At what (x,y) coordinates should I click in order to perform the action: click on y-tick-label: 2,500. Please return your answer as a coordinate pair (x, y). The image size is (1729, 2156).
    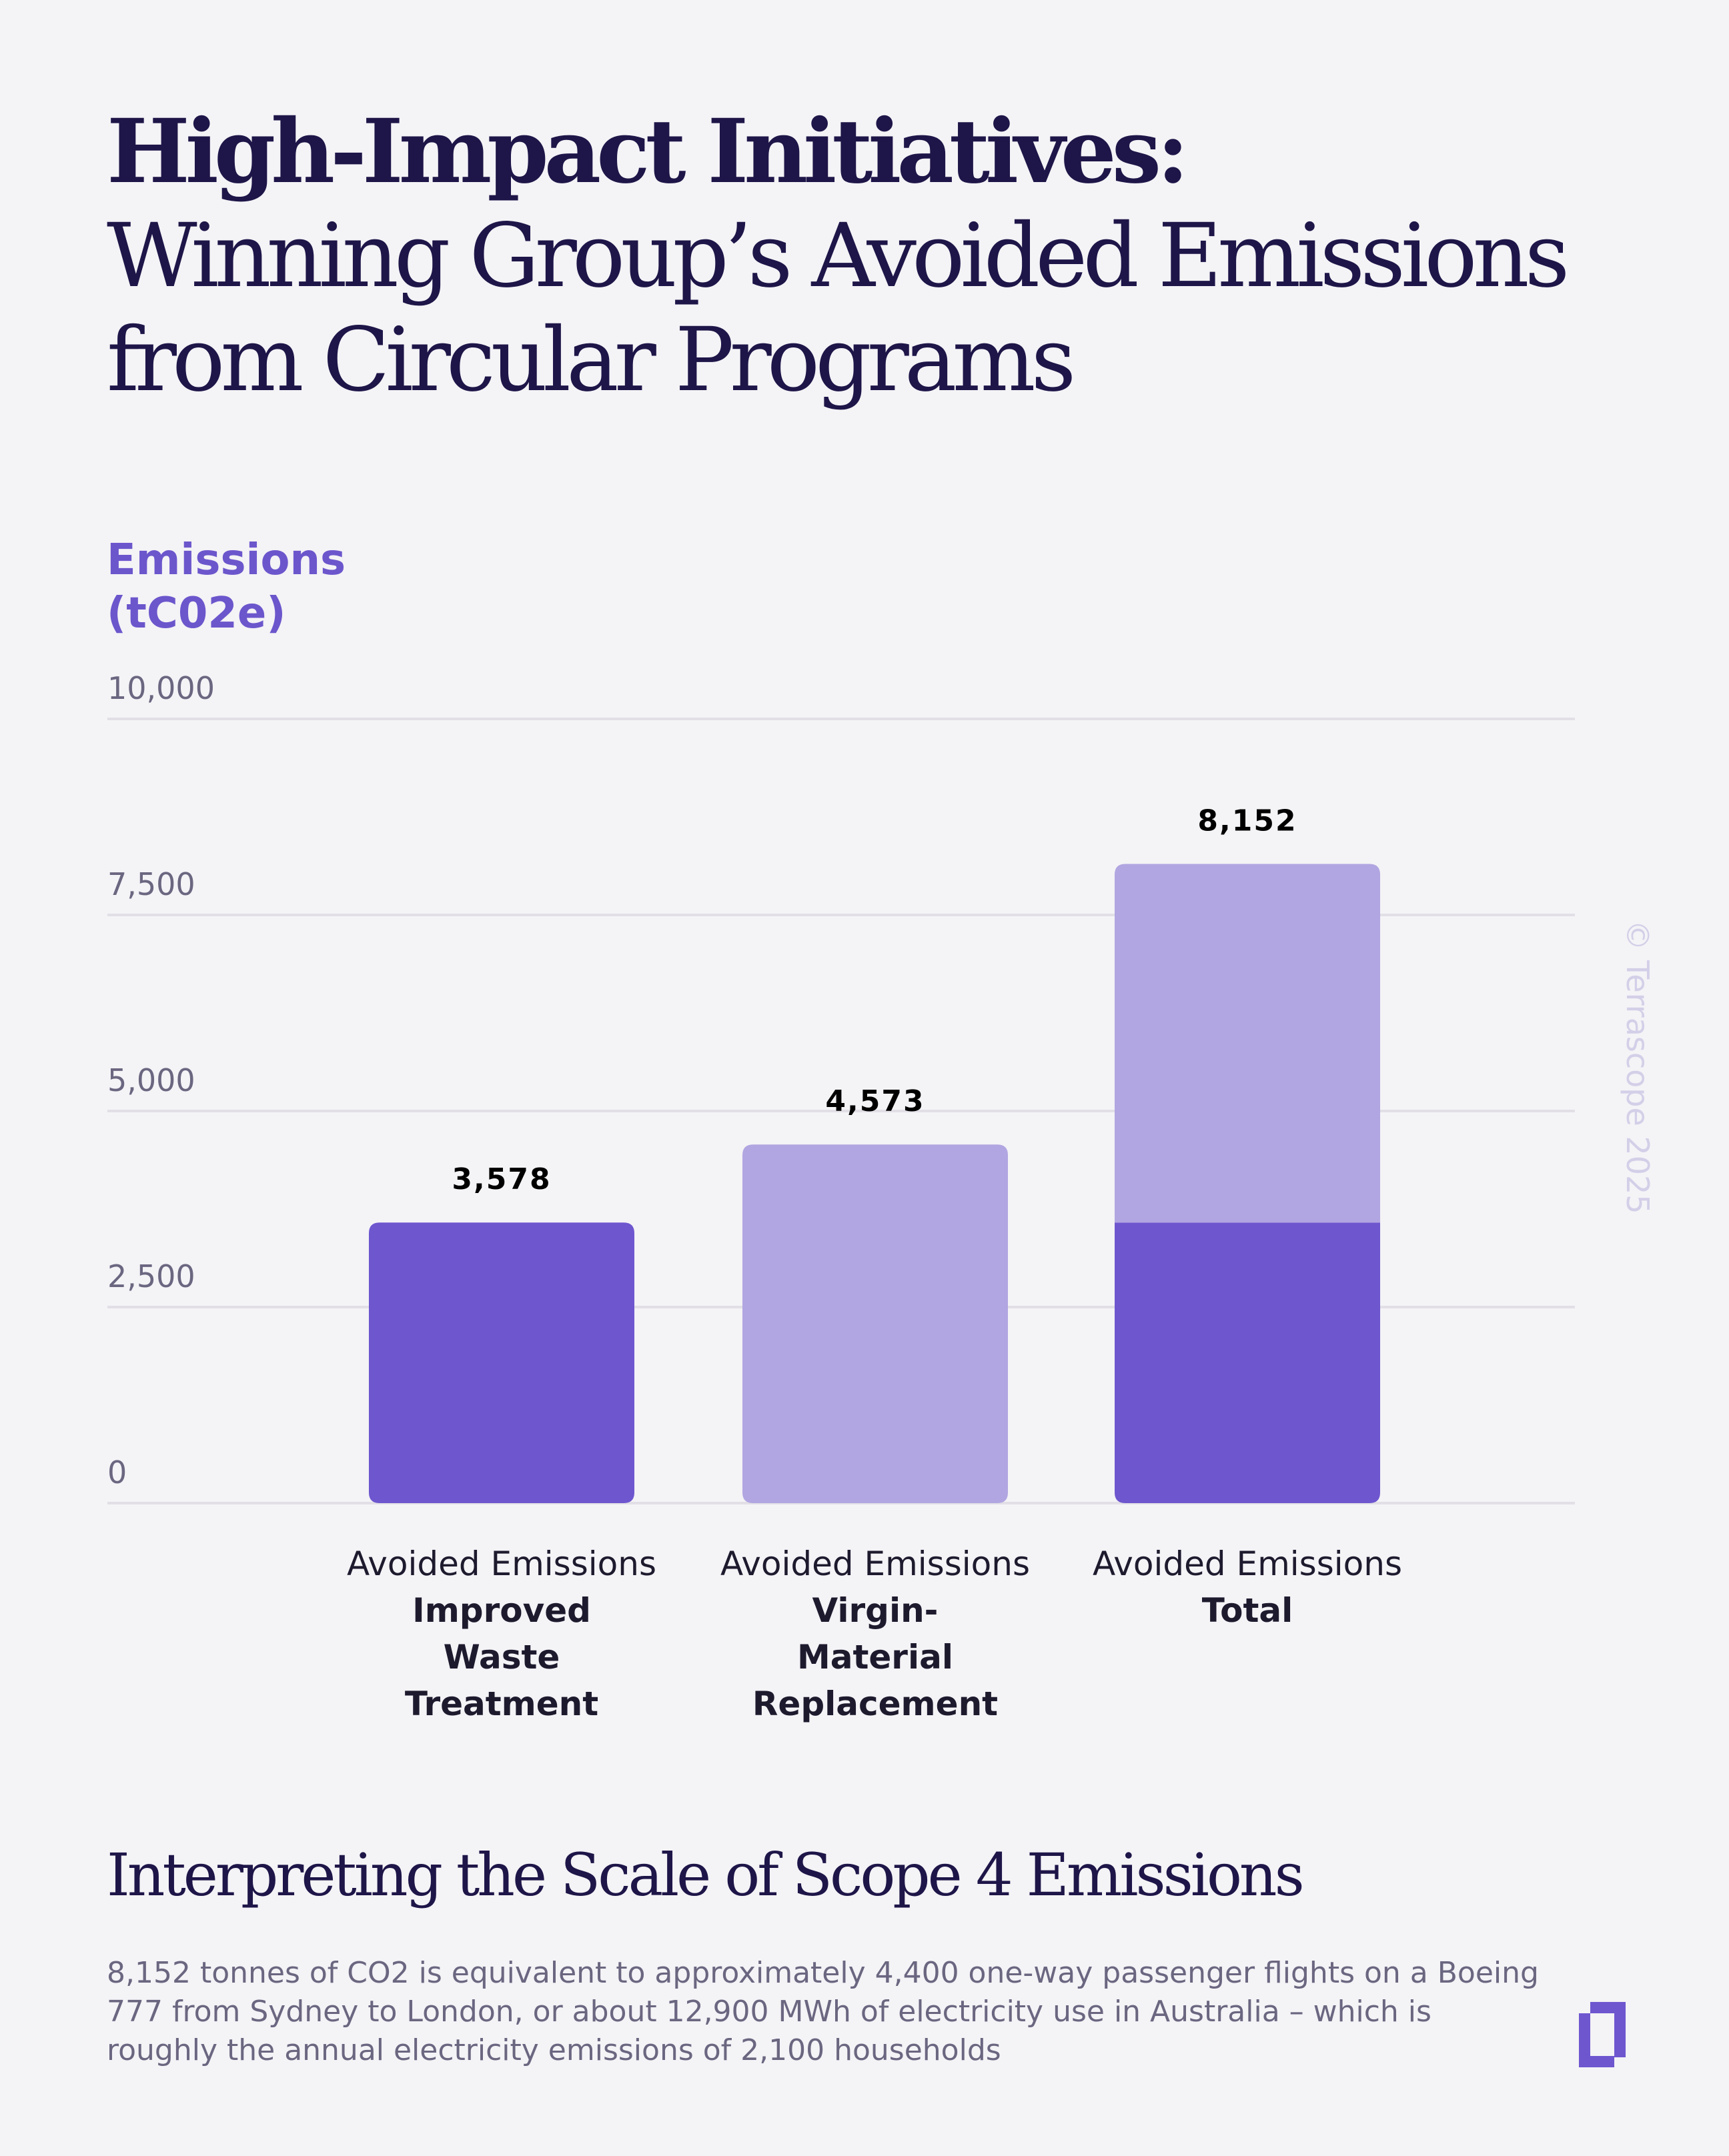
    Looking at the image, I should click on (151, 1276).